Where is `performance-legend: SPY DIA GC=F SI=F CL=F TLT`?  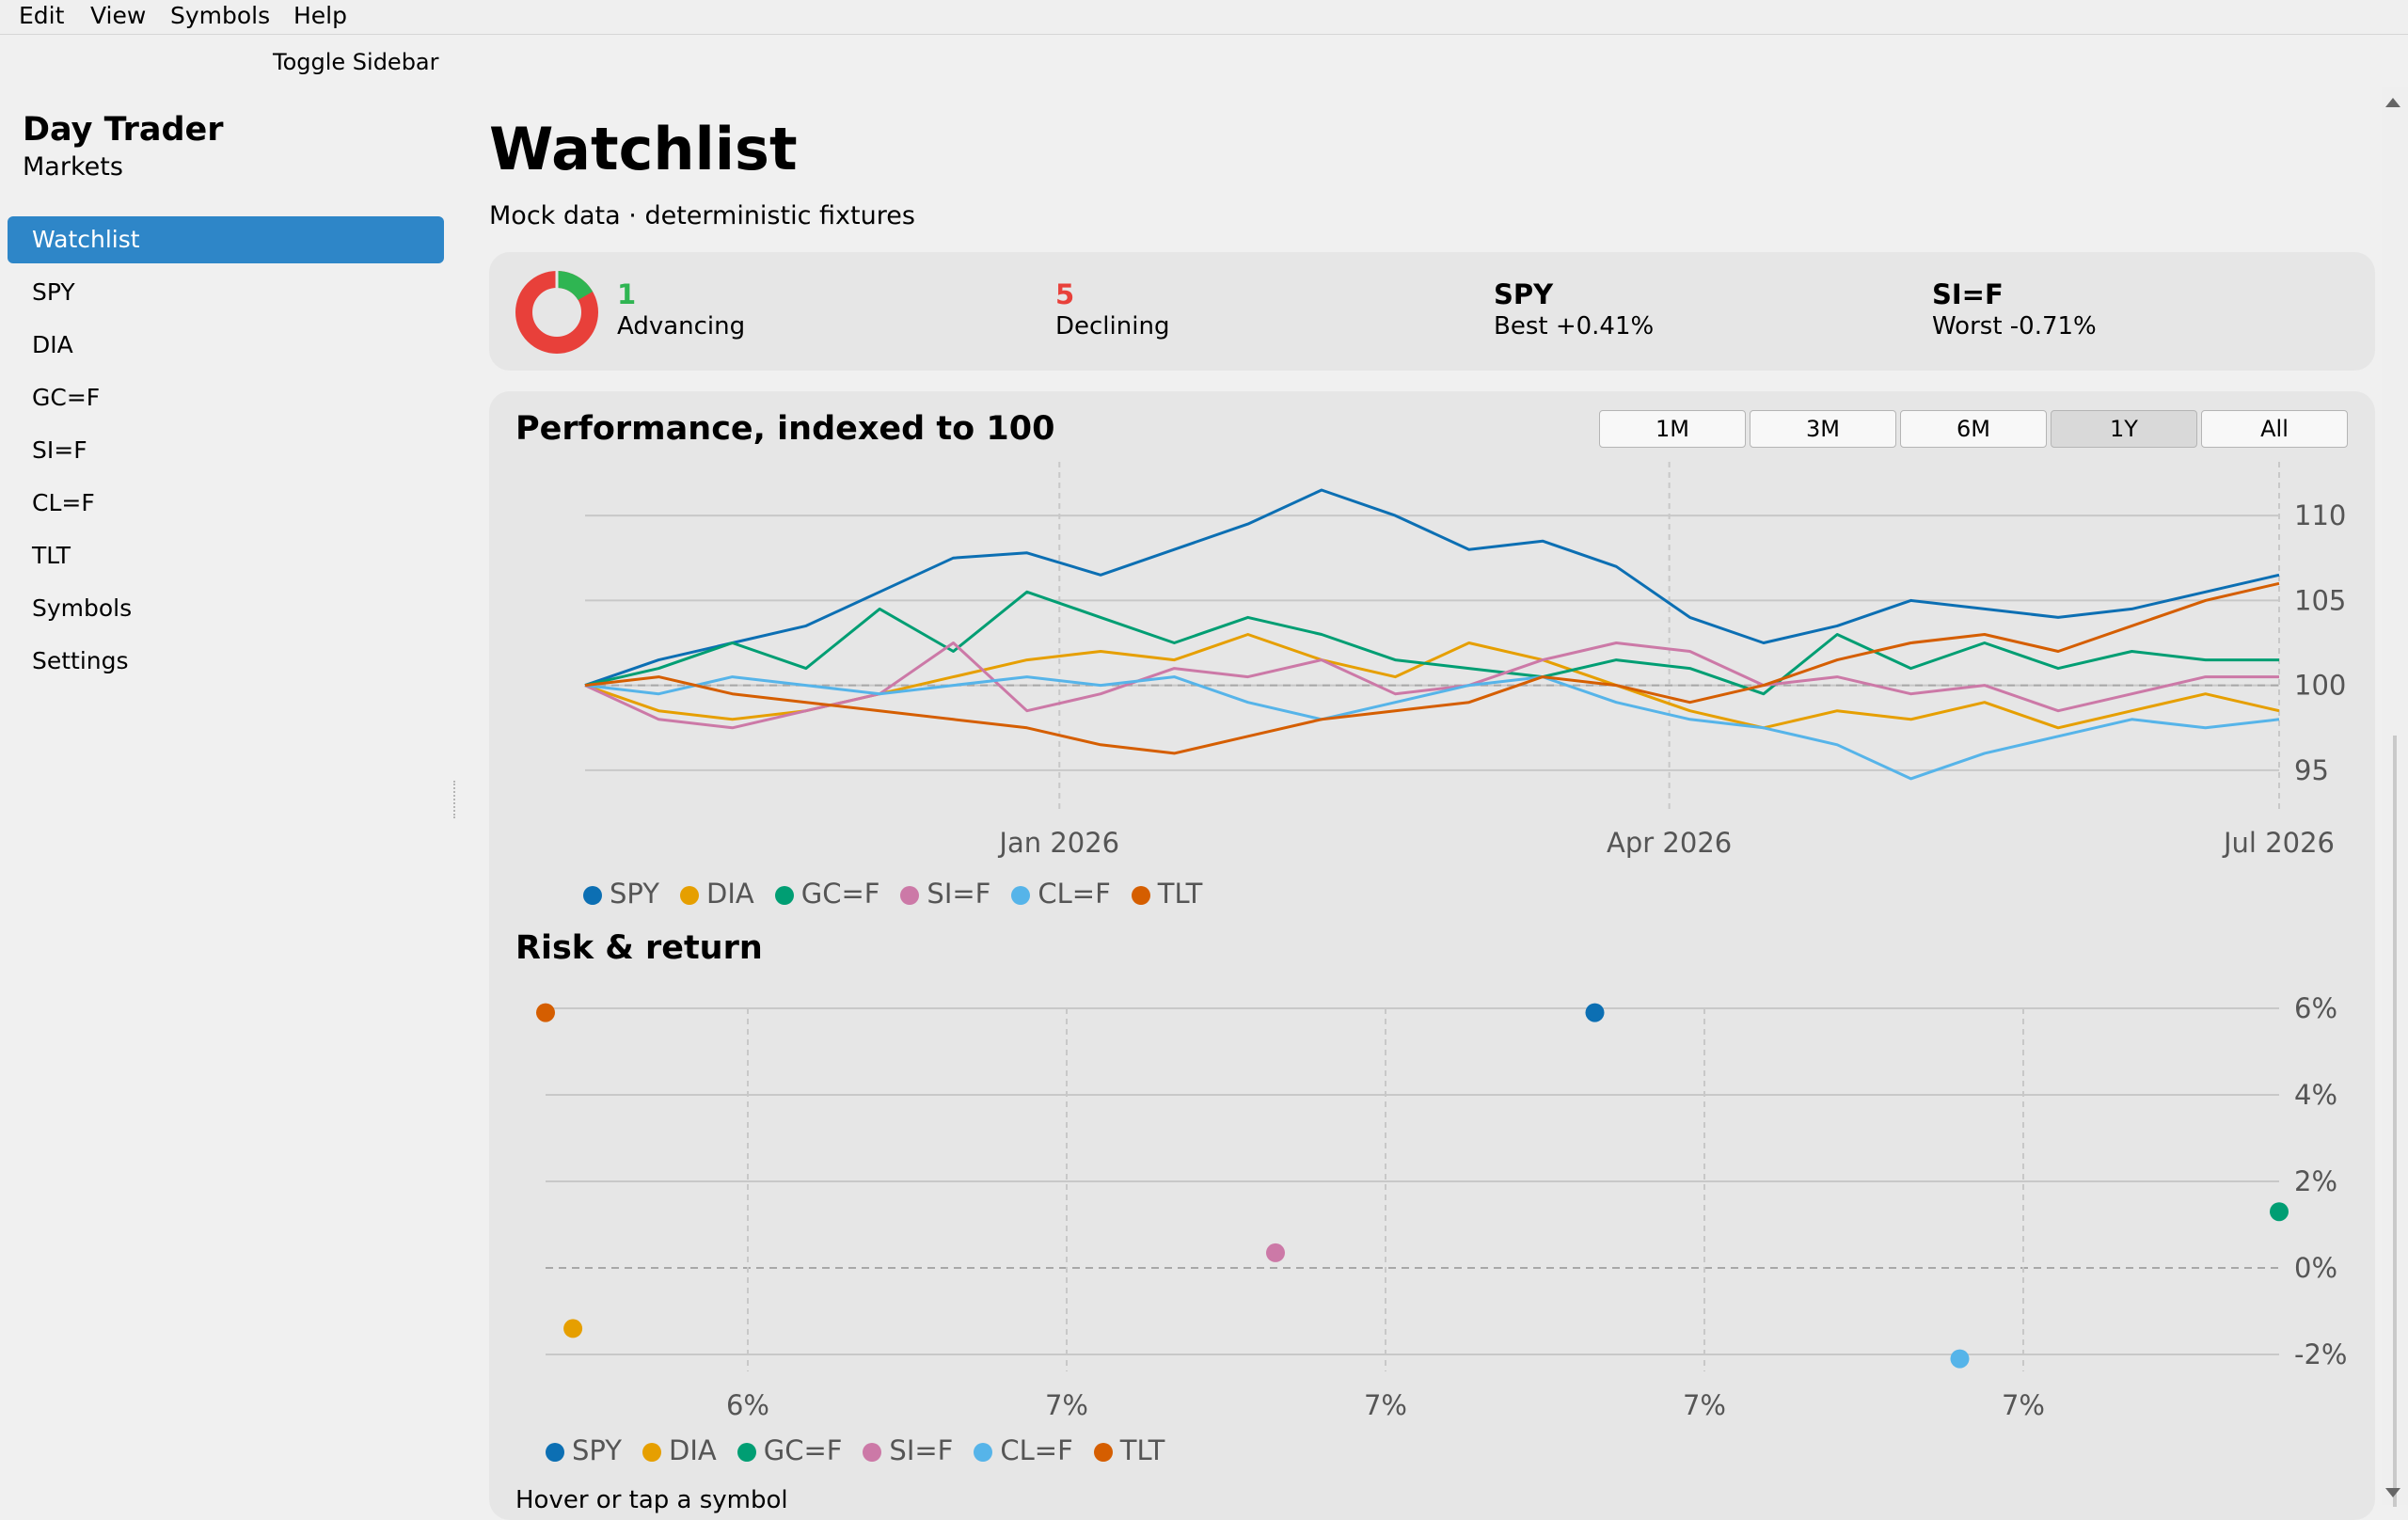 performance-legend: SPY DIA GC=F SI=F CL=F TLT is located at coordinates (903, 893).